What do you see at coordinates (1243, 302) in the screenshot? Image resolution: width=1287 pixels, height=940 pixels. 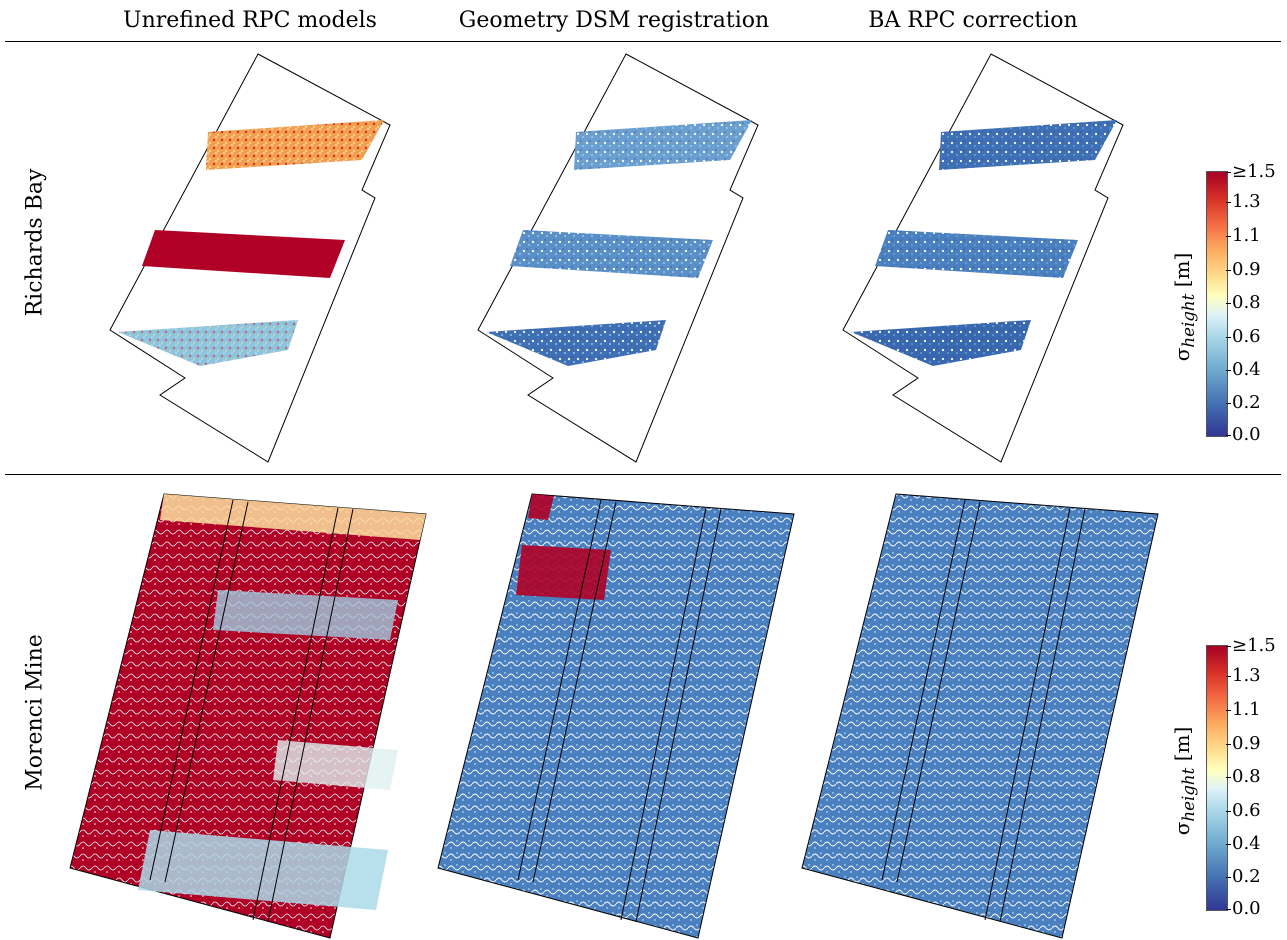 I see `colorbar-top-tick: 0.8` at bounding box center [1243, 302].